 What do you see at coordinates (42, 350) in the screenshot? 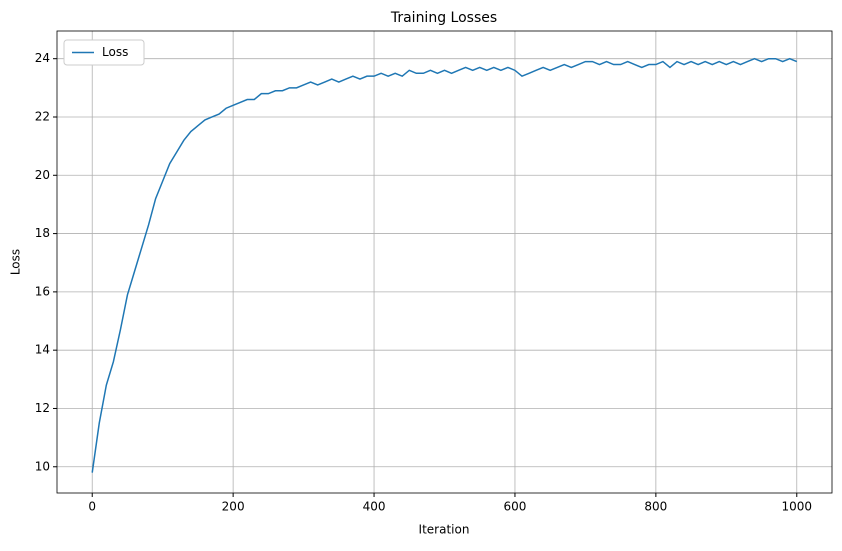
I see `y-tick-label: 14` at bounding box center [42, 350].